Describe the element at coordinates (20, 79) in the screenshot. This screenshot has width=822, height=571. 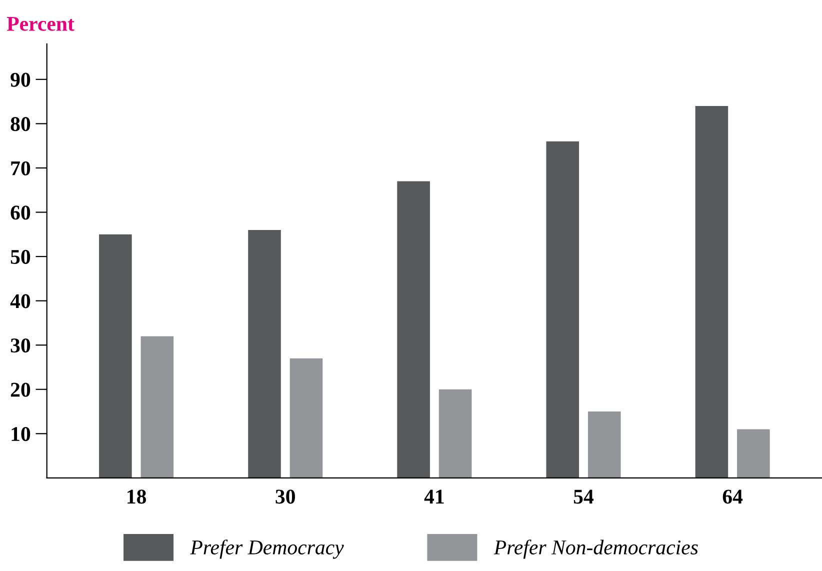
I see `y-tick-label: 90` at that location.